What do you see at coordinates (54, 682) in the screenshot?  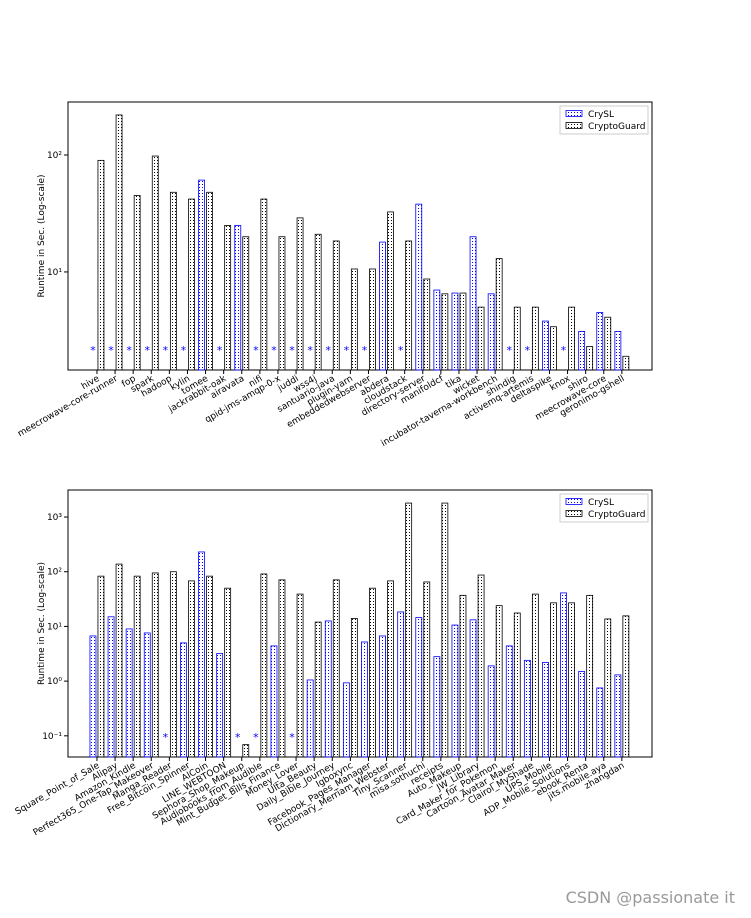 I see `y-tick-label: 10⁰` at bounding box center [54, 682].